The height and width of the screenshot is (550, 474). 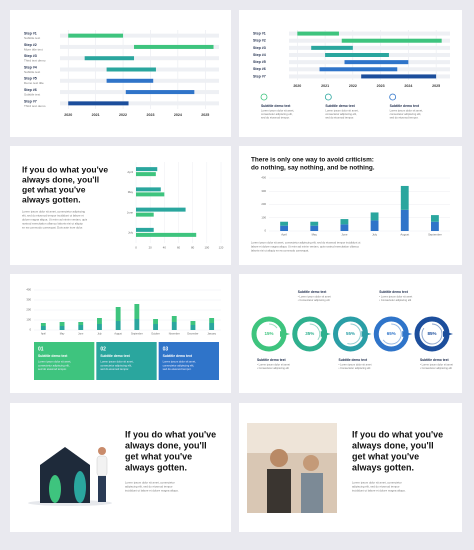 I want to click on step-label: Step #7, so click(x=30, y=101).